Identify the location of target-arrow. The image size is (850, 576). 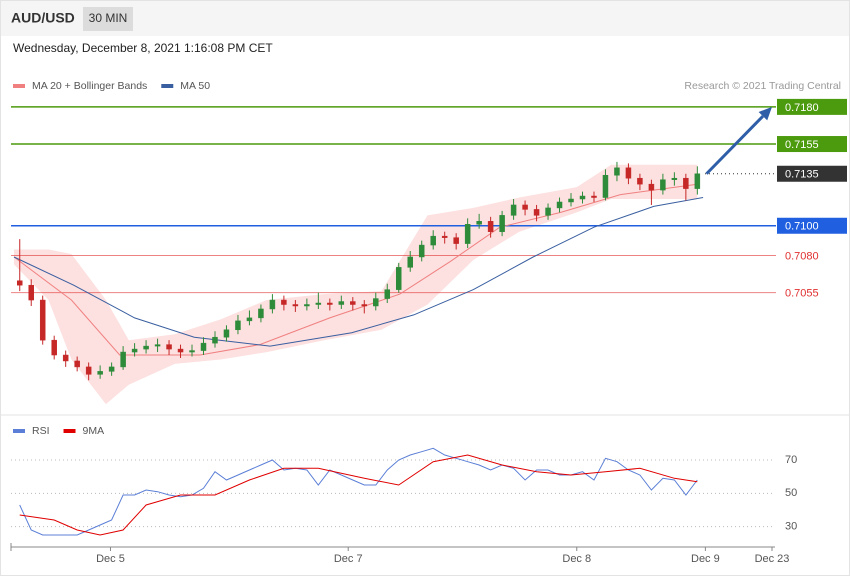
(734, 145).